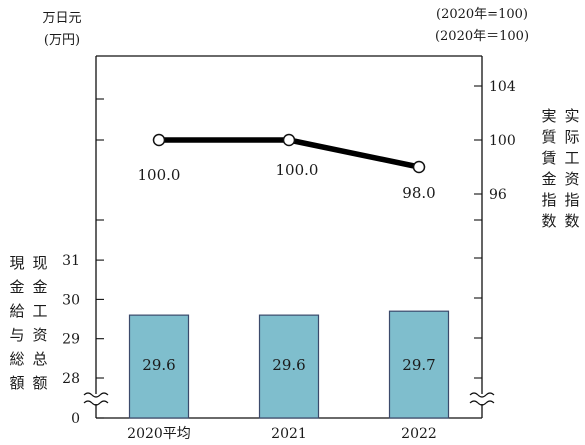 The image size is (585, 445). I want to click on left-unit-line-2: (万円), so click(62, 40).